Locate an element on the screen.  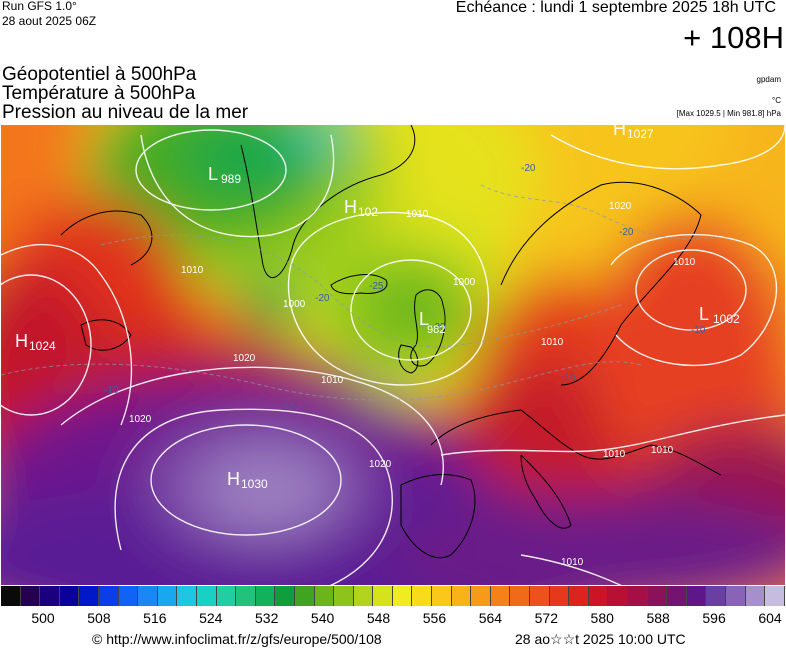
svg-text: 989 is located at coordinates (231, 179).